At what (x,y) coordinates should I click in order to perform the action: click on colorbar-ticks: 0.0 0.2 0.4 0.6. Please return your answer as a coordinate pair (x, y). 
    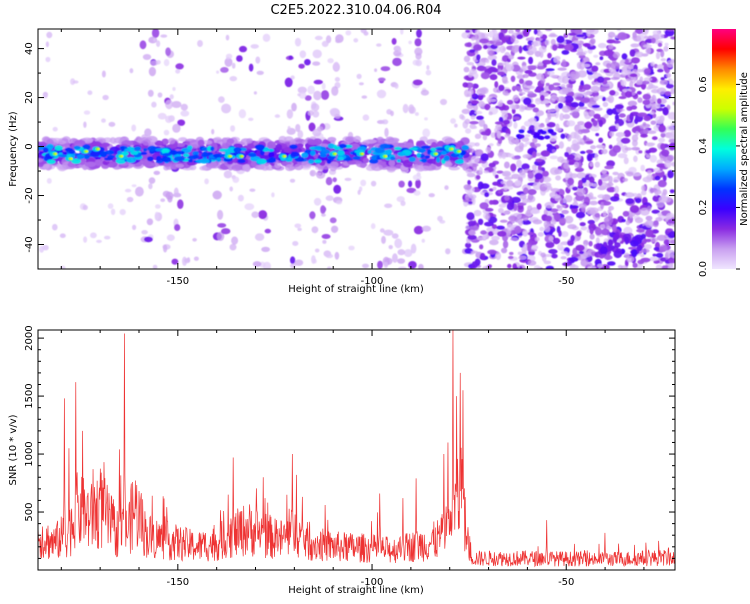
    Looking at the image, I should click on (719, 176).